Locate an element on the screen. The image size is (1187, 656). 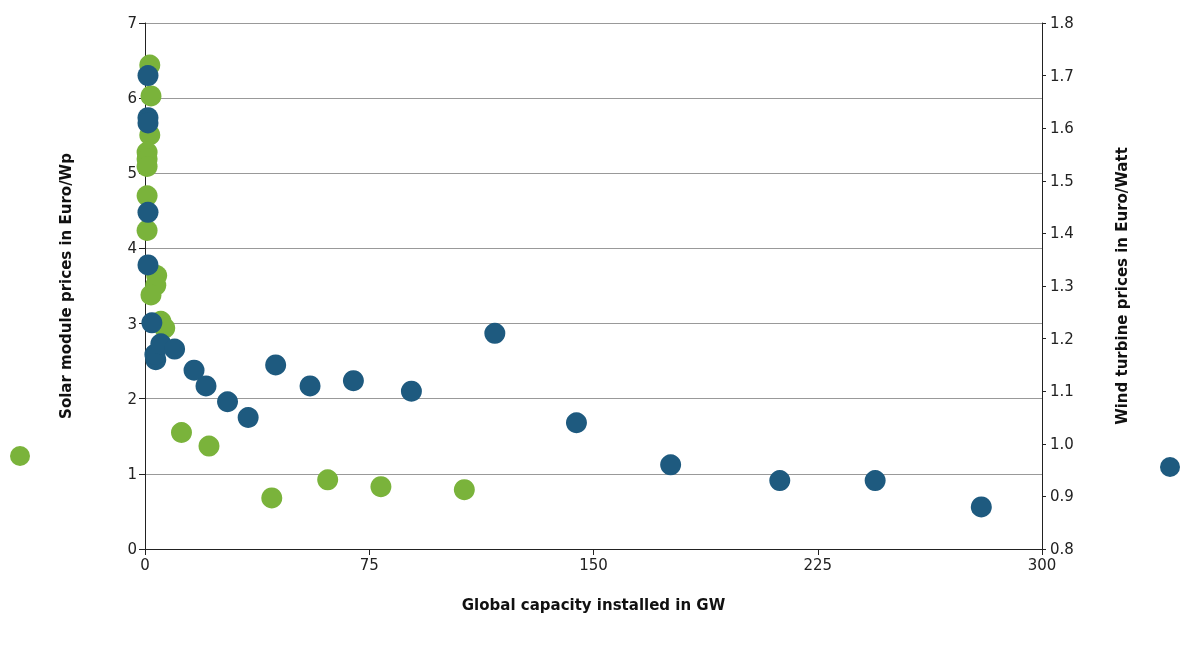
y2-tick-label: 1.4 is located at coordinates (1062, 233).